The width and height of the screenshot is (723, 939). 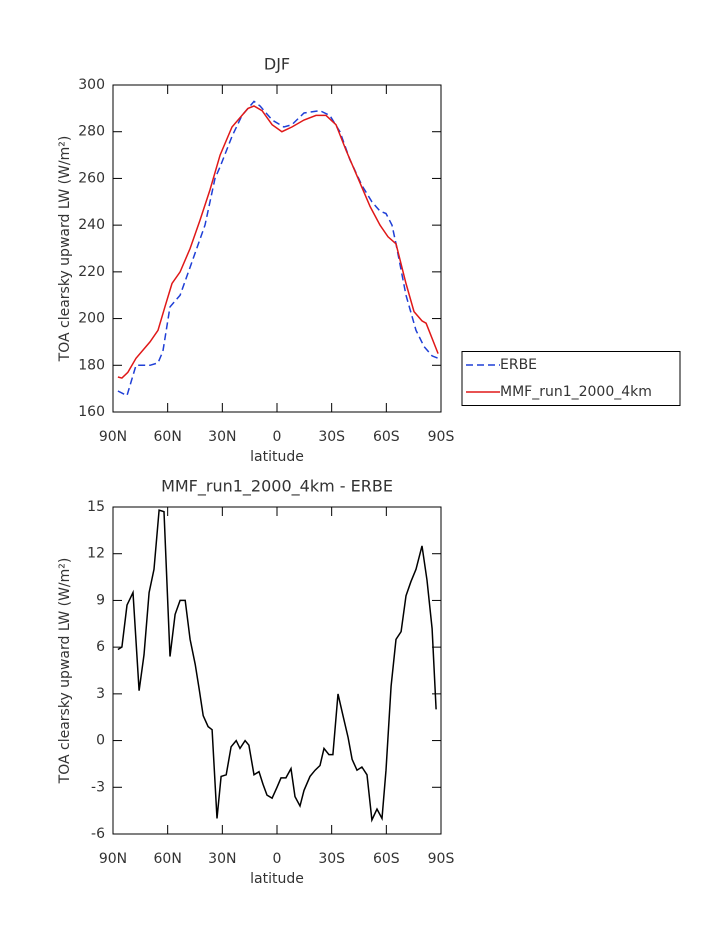 What do you see at coordinates (100, 694) in the screenshot?
I see `y-tick-label: 3` at bounding box center [100, 694].